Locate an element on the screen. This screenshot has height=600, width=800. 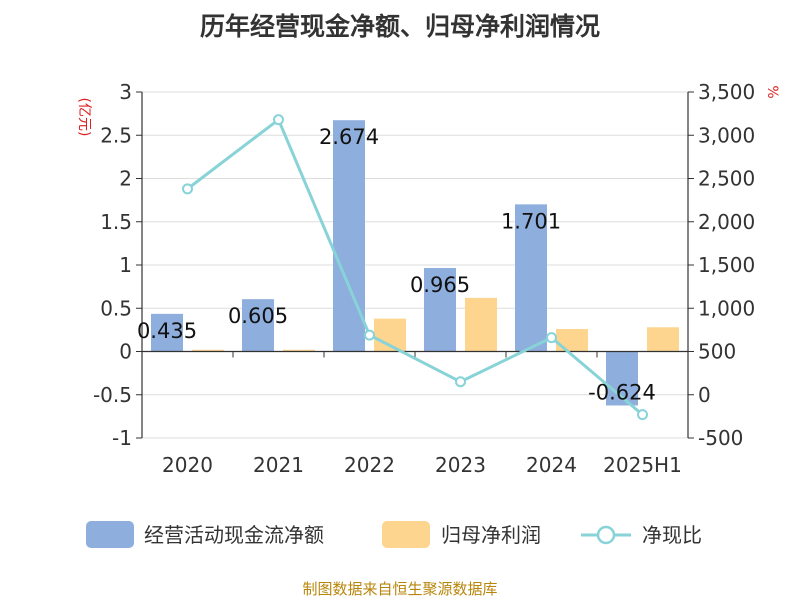
left-tick-label: -0.5 is located at coordinates (112, 395).